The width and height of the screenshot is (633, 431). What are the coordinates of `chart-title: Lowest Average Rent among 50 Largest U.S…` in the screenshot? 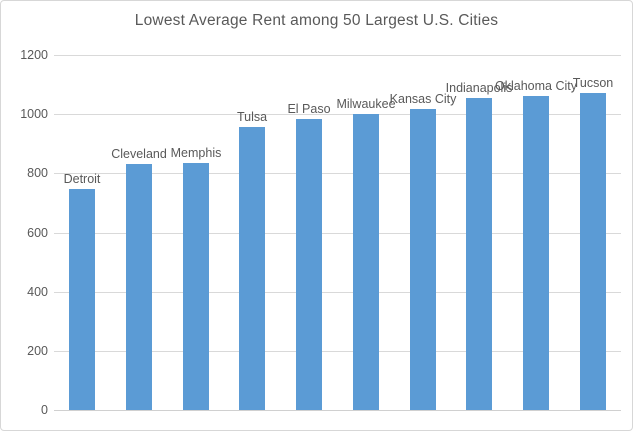 It's located at (316, 20).